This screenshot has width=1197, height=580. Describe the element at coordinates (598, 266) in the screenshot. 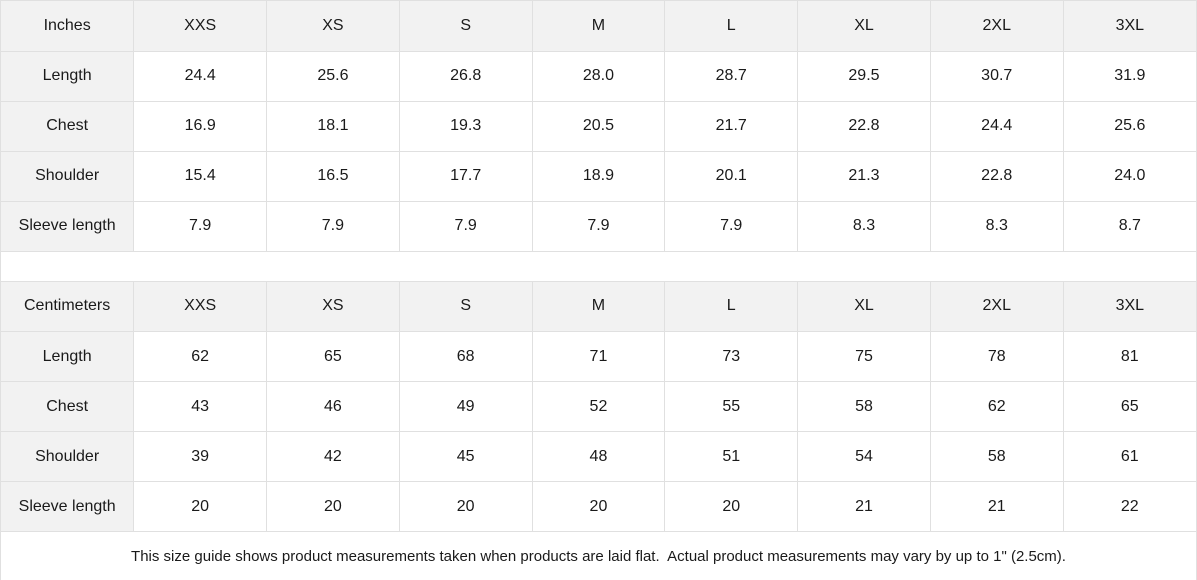

I see `table-spacer` at that location.